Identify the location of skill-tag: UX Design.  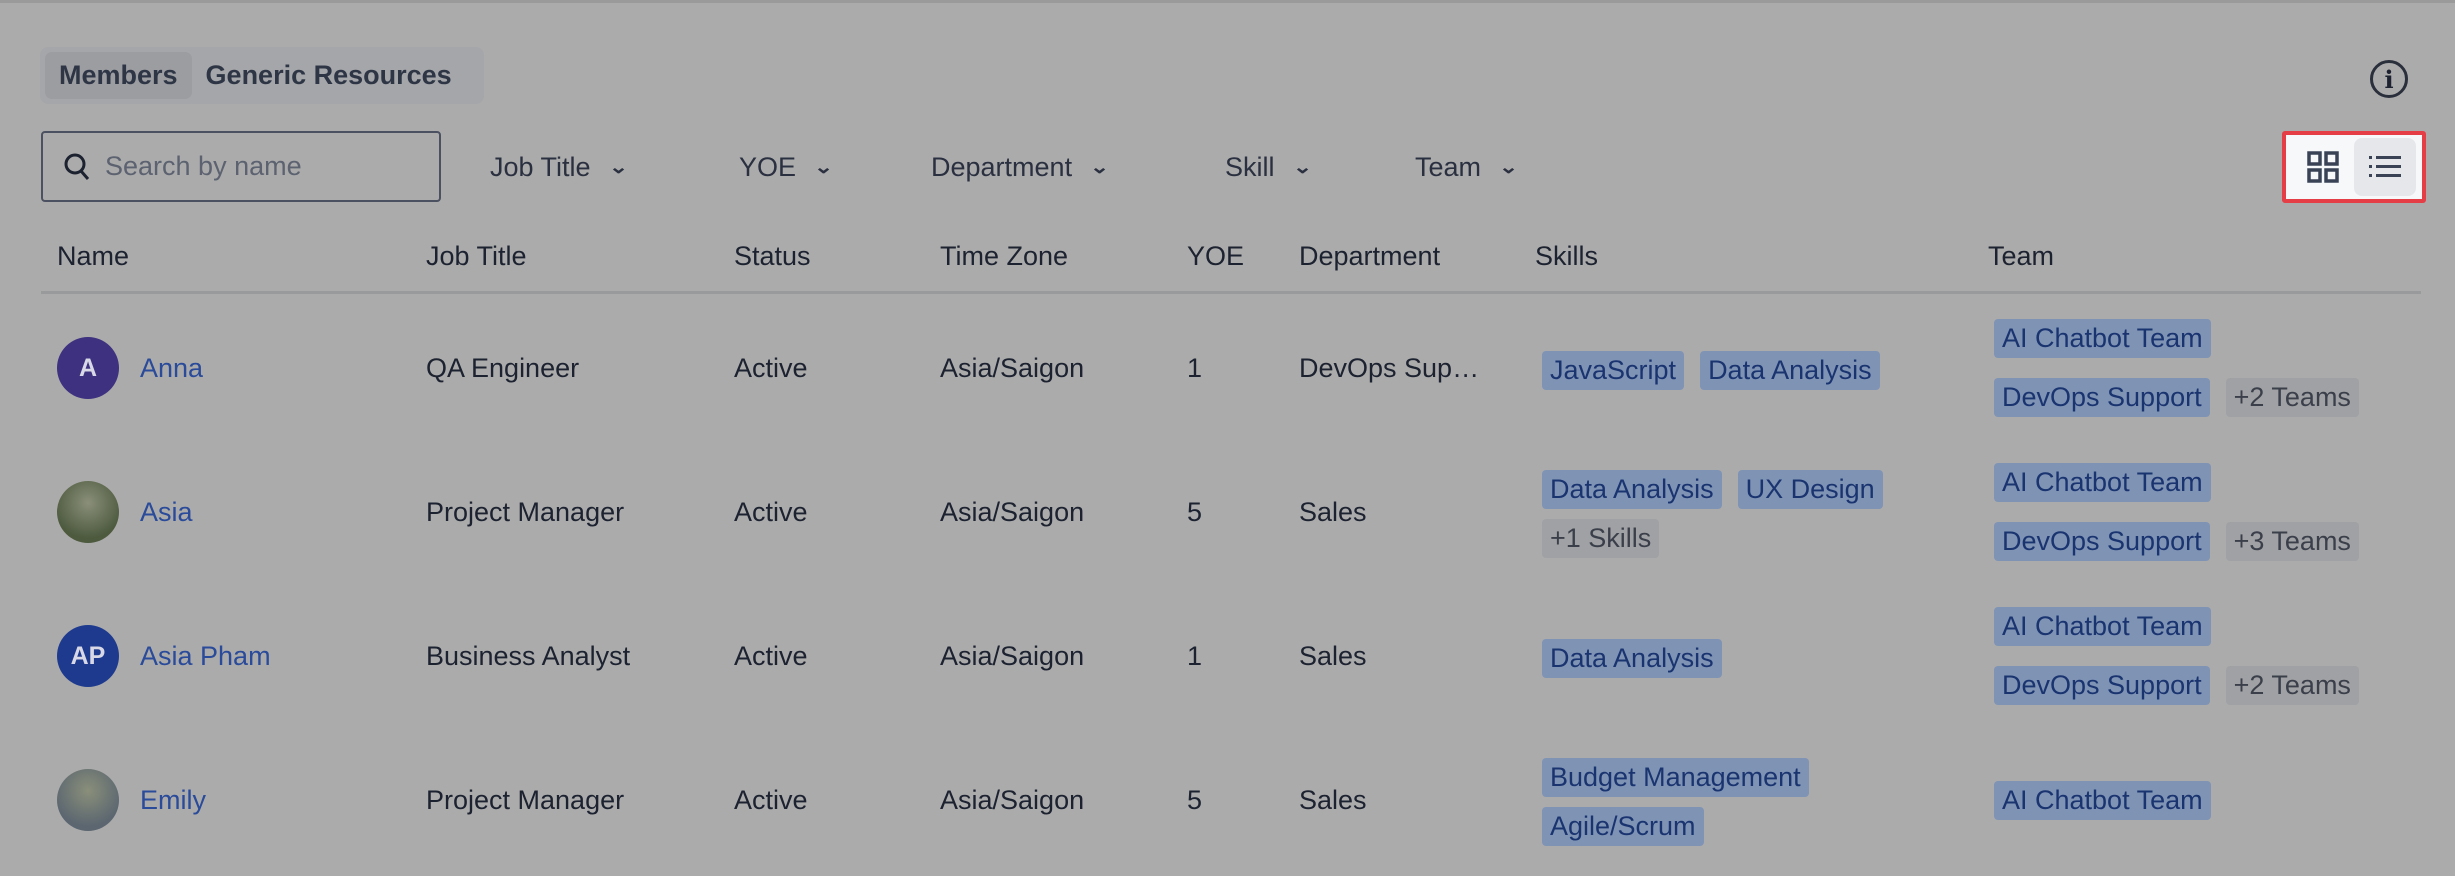
(1810, 489).